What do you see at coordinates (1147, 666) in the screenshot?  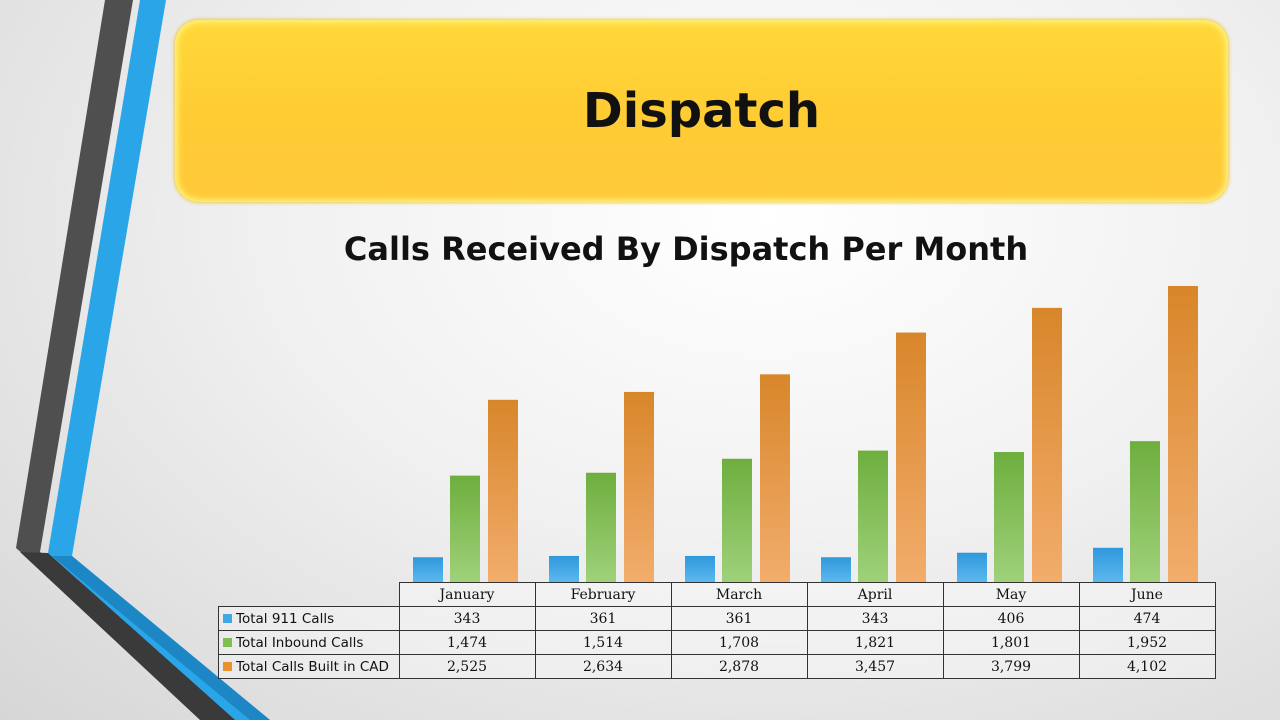 I see `table-cell: 4,102` at bounding box center [1147, 666].